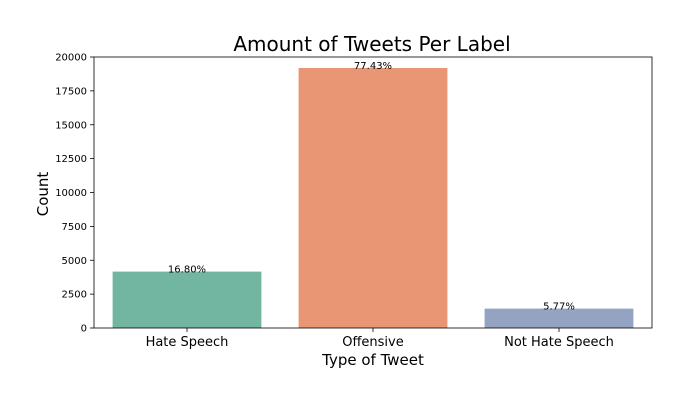  Describe the element at coordinates (187, 299) in the screenshot. I see `bar-hate-speech` at that location.